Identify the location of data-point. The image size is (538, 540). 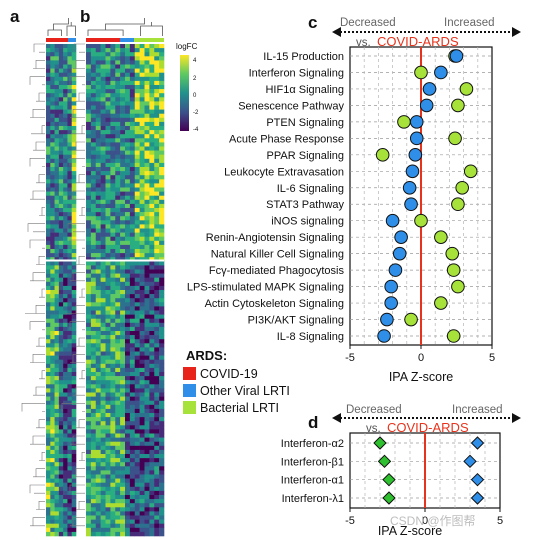
(389, 498).